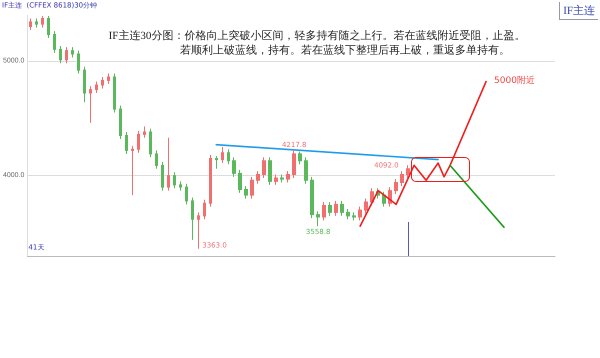  I want to click on text: IF主连30分图：价格向上突破小区间，轻多持有随之上行。若在蓝线附近受阻，止盈。, so click(317, 35).